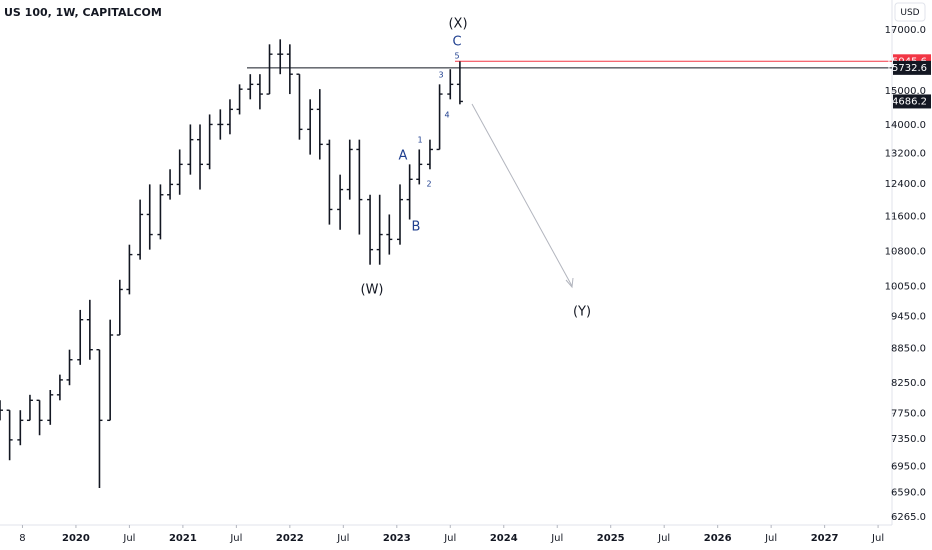 This screenshot has height=550, width=932. I want to click on wave-label: (W), so click(372, 290).